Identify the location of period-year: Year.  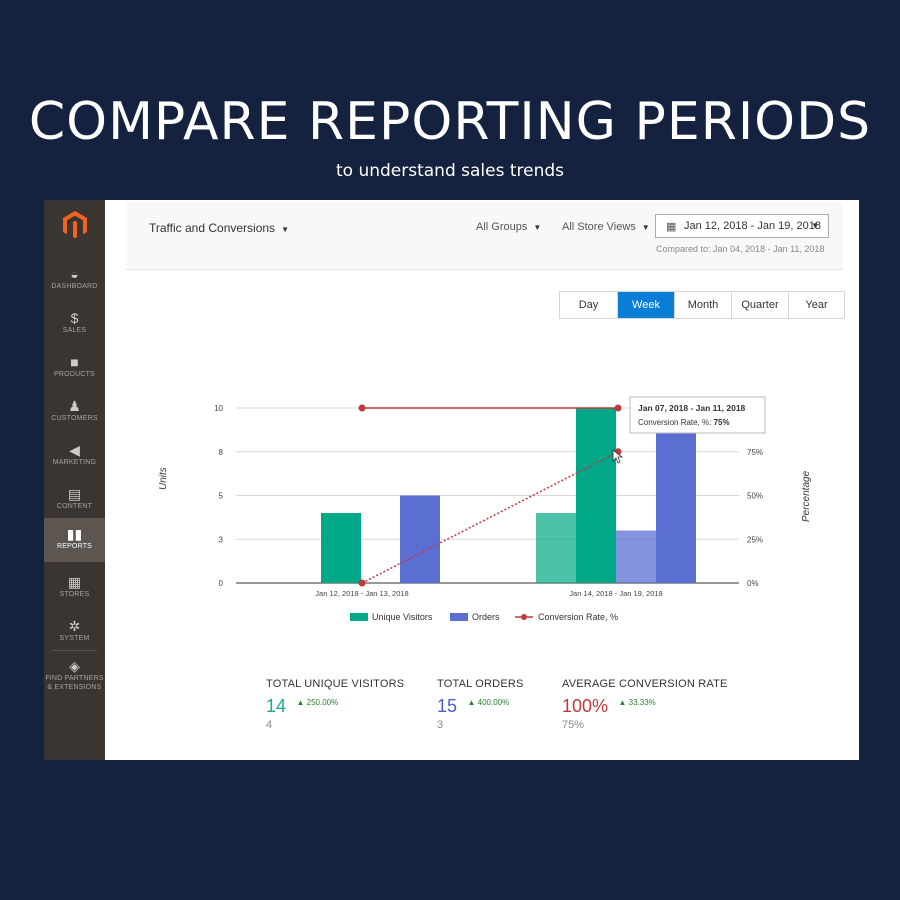
(816, 305).